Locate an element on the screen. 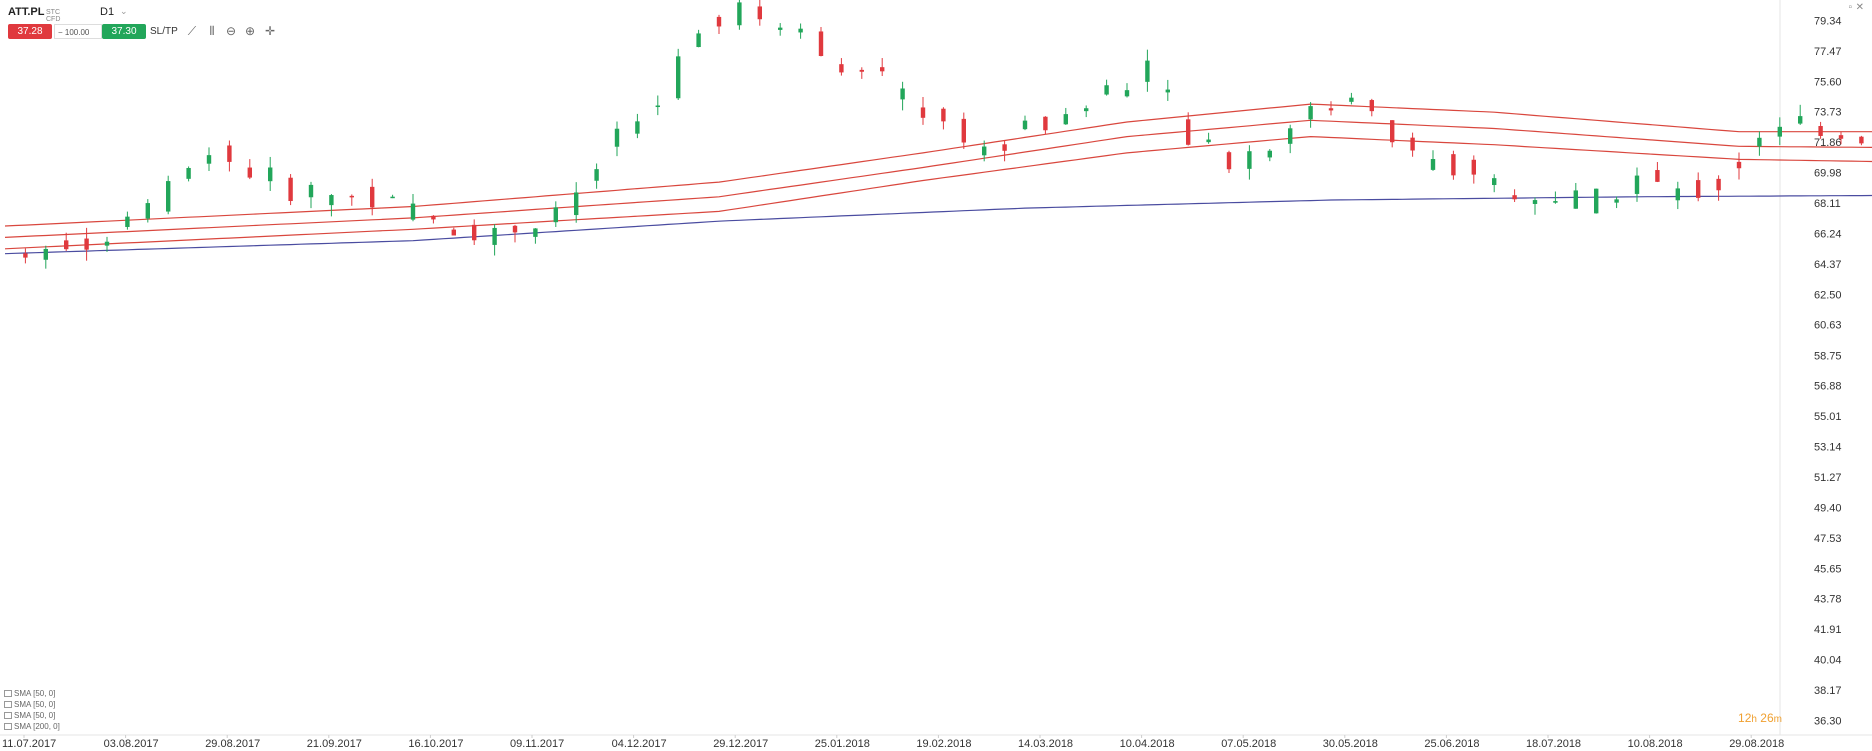 This screenshot has height=751, width=1872. candle-type-icon: ⫴ is located at coordinates (212, 31).